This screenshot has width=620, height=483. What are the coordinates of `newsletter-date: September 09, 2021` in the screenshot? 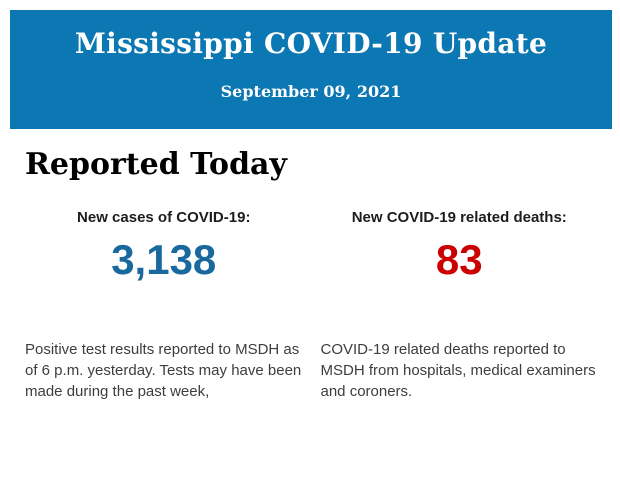 It's located at (311, 91).